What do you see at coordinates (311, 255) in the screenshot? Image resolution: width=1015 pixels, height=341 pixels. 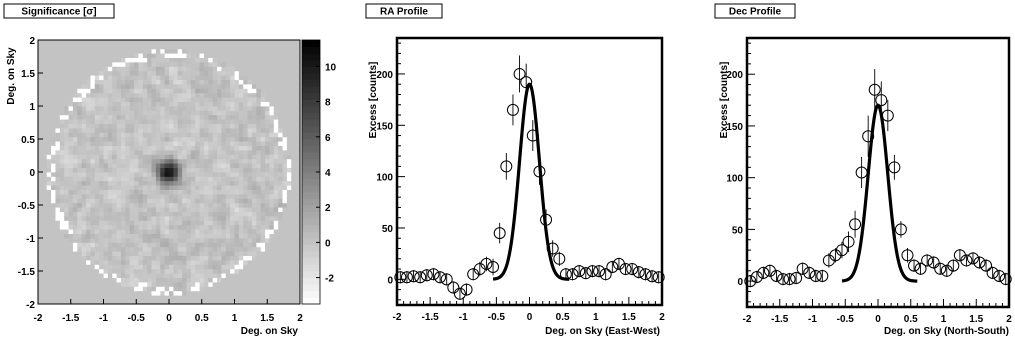 I see `colorbar-step` at bounding box center [311, 255].